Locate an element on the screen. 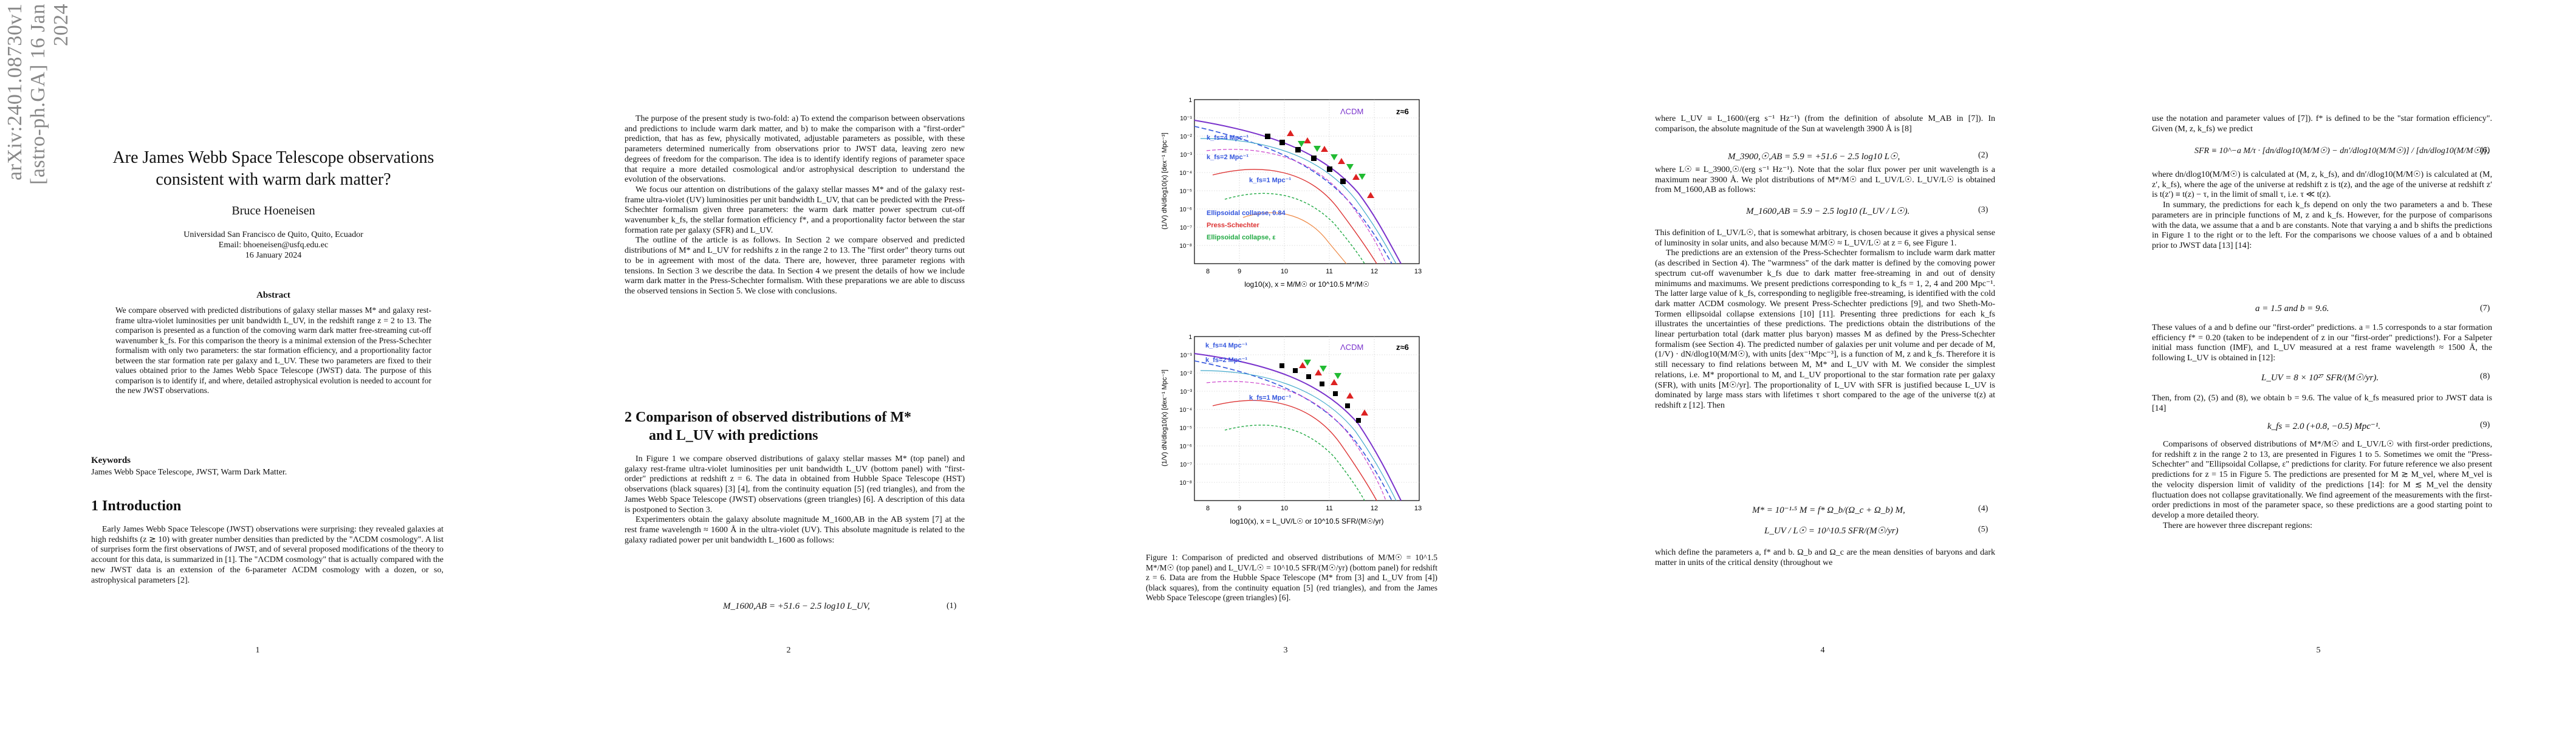  kfs-label-4: k_fs=4 Mpc⁻¹ is located at coordinates (1228, 138).